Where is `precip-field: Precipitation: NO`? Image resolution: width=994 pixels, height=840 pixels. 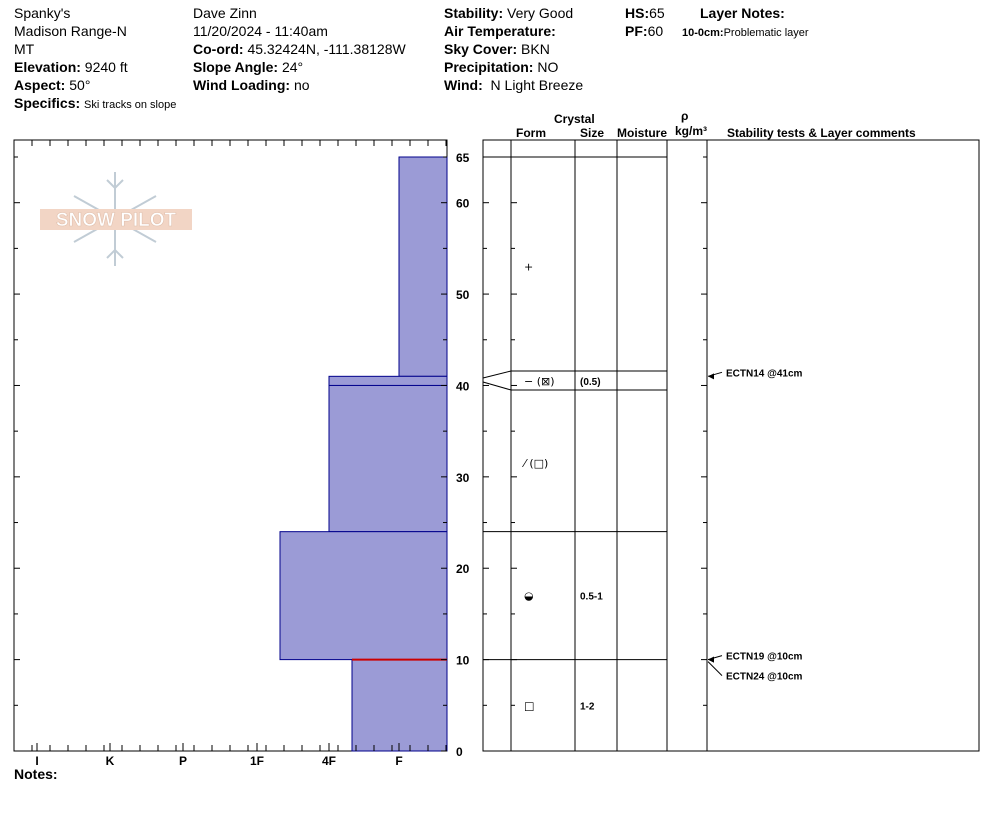 precip-field: Precipitation: NO is located at coordinates (501, 67).